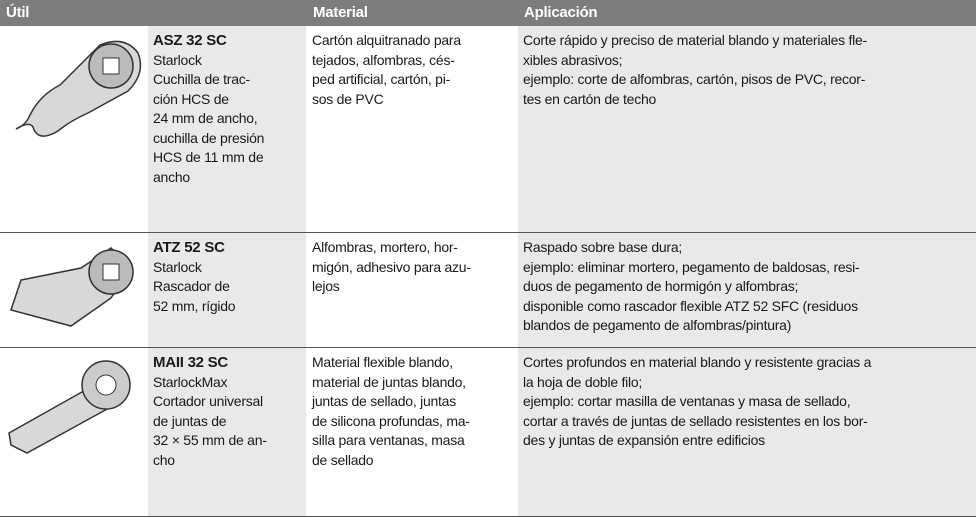  I want to click on tool-description: 52 mm, rígido, so click(194, 305).